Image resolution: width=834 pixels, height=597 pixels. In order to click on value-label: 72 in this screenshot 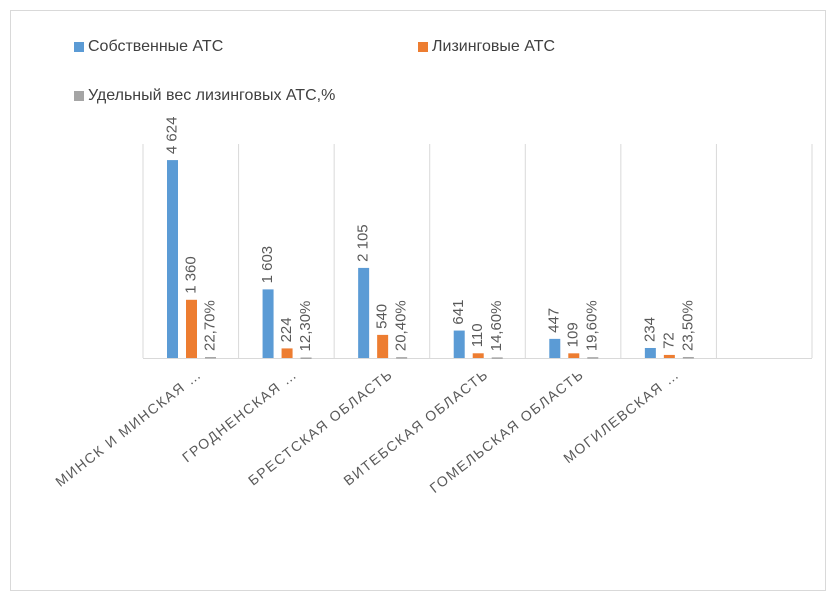, I will do `click(668, 340)`.